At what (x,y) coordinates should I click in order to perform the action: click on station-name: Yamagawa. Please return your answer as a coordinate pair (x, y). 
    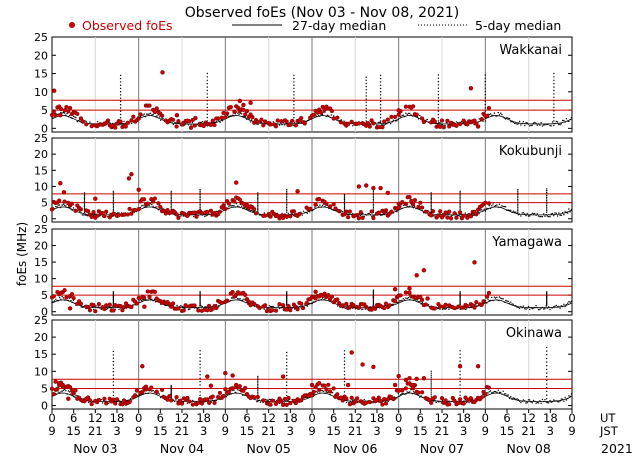
    Looking at the image, I should click on (526, 242).